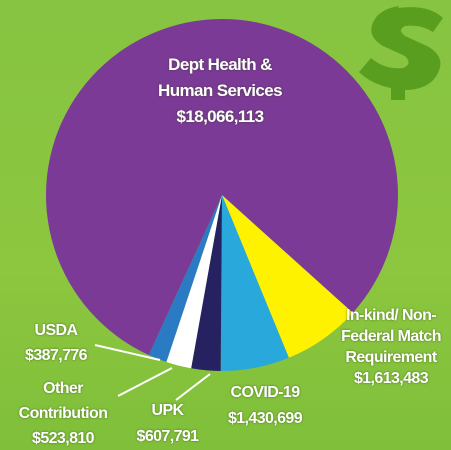  I want to click on slice-label: Other Contribution $523,810, so click(63, 413).